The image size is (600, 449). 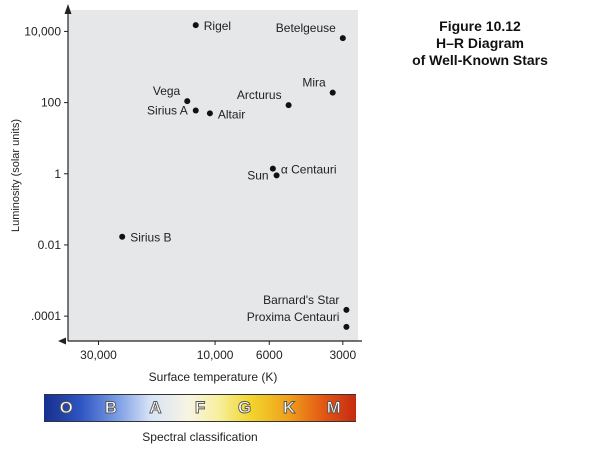 What do you see at coordinates (42, 31) in the screenshot?
I see `y-tick-label: 10,000` at bounding box center [42, 31].